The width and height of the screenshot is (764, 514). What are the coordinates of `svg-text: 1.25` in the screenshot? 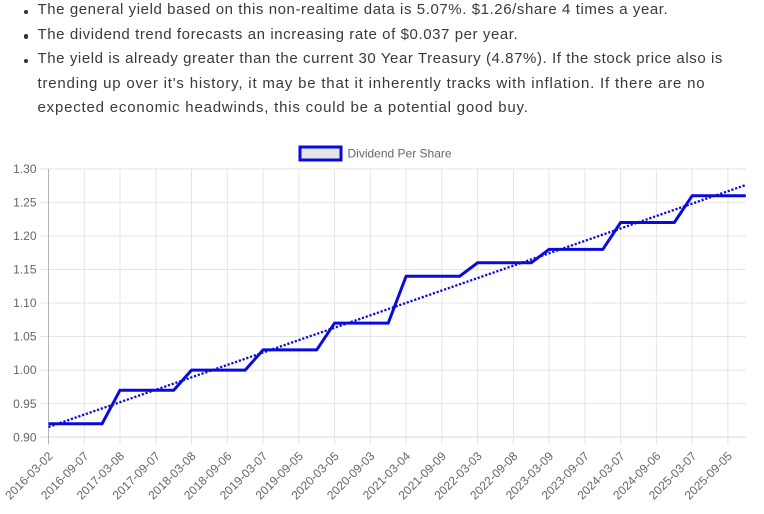 It's located at (25, 203).